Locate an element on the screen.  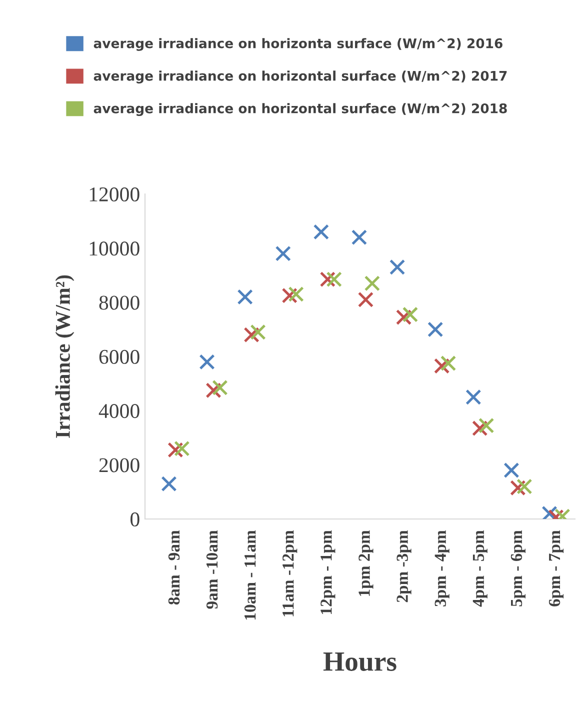
legend-label: average irradiance on horizontal surface (W/m^2) 2017 is located at coordinates (300, 77).